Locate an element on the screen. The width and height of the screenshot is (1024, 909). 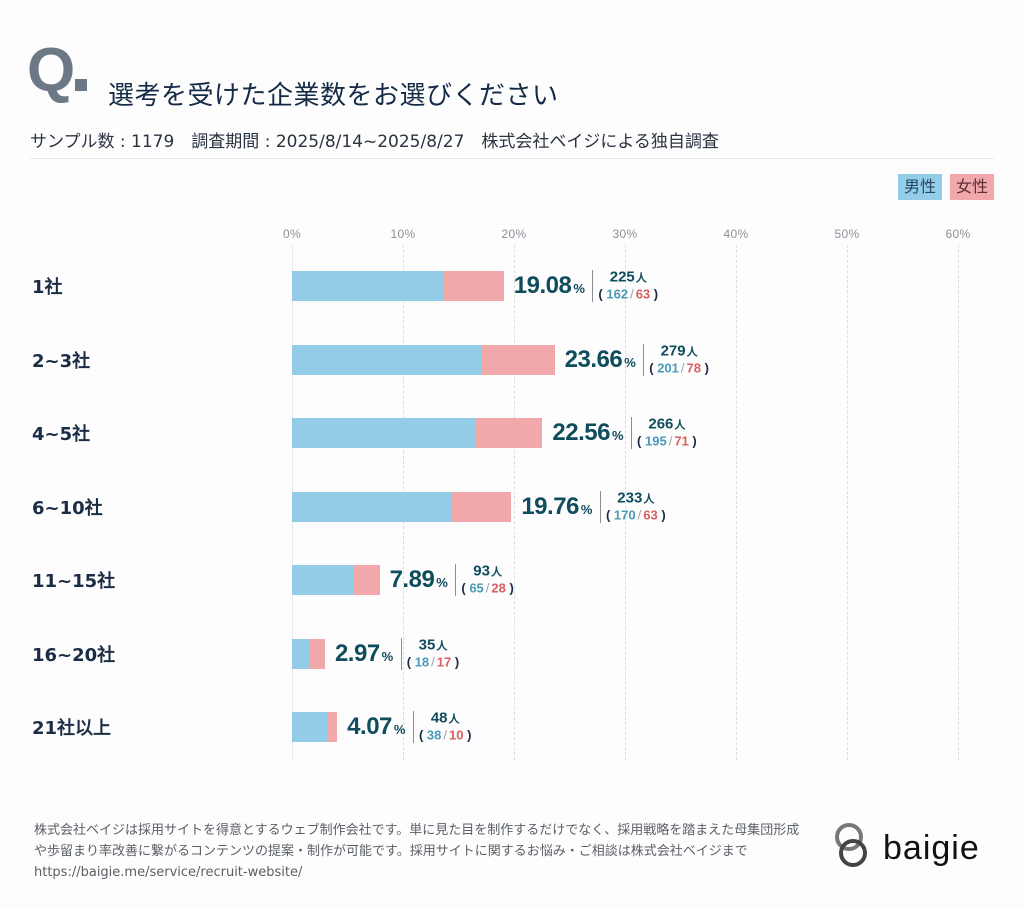
baigie-logo-text: baigie is located at coordinates (931, 847).